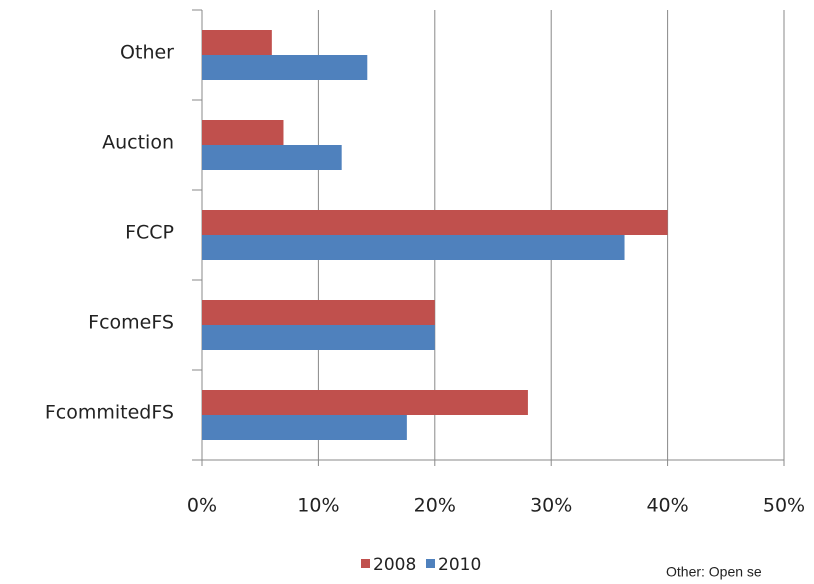 Image resolution: width=814 pixels, height=584 pixels. Describe the element at coordinates (714, 572) in the screenshot. I see `annotation: Other: Open se` at that location.